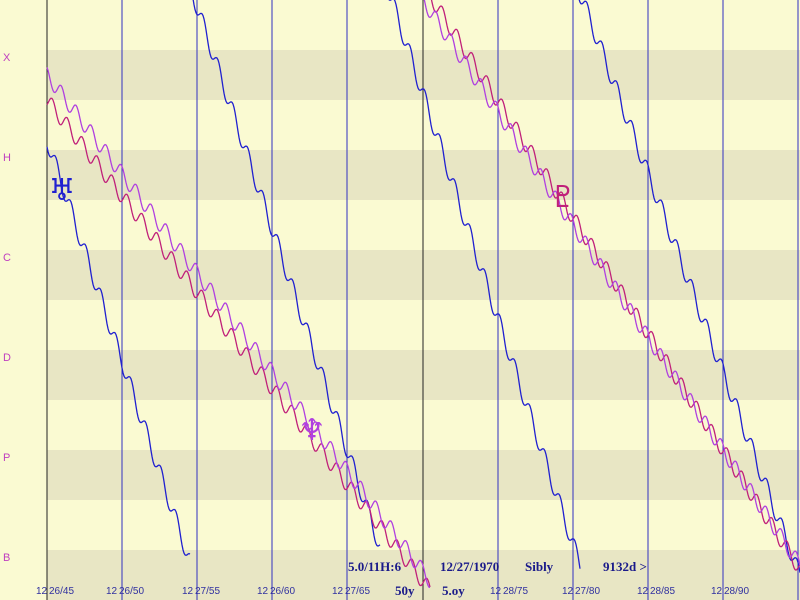  I want to click on planet-track, so click(118, 351).